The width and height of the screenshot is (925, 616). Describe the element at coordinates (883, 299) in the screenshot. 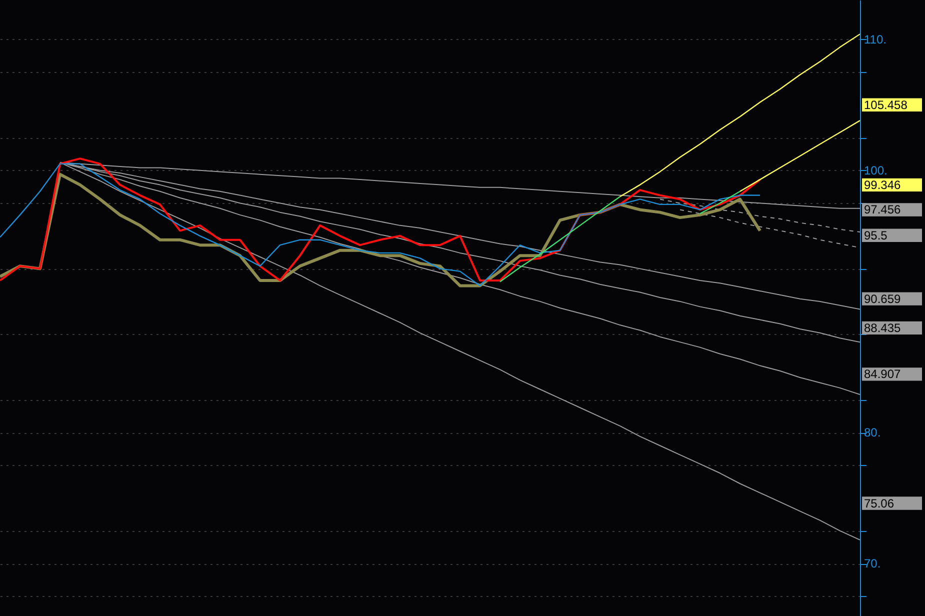

I see `text: 90.659` at that location.